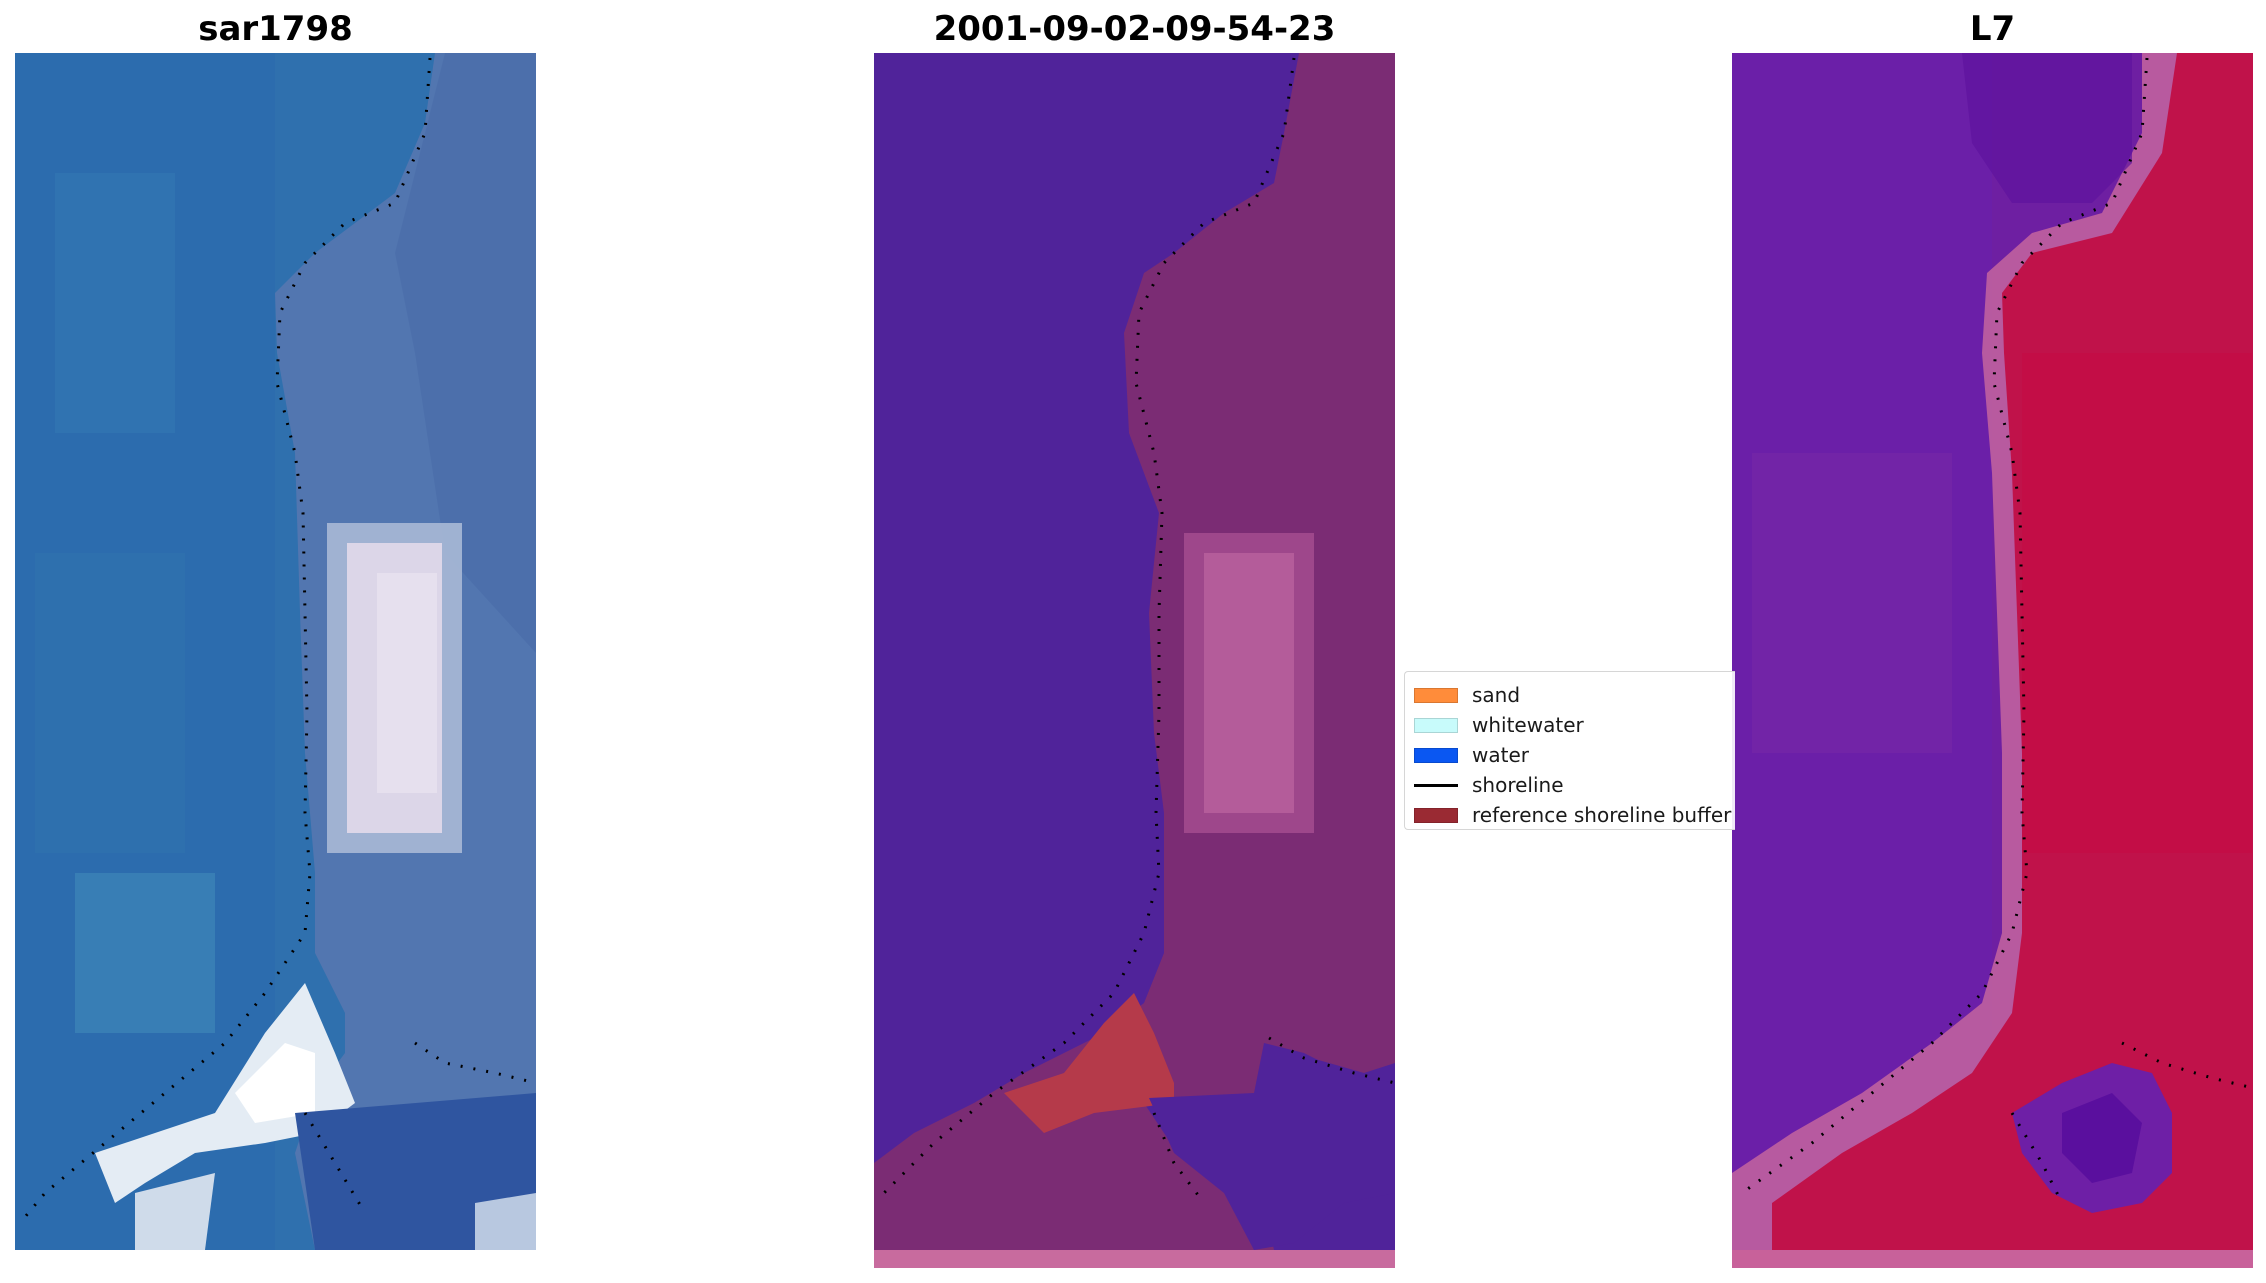 This screenshot has width=2266, height=1283. Describe the element at coordinates (1518, 785) in the screenshot. I see `legend-label-shoreline: shoreline` at that location.